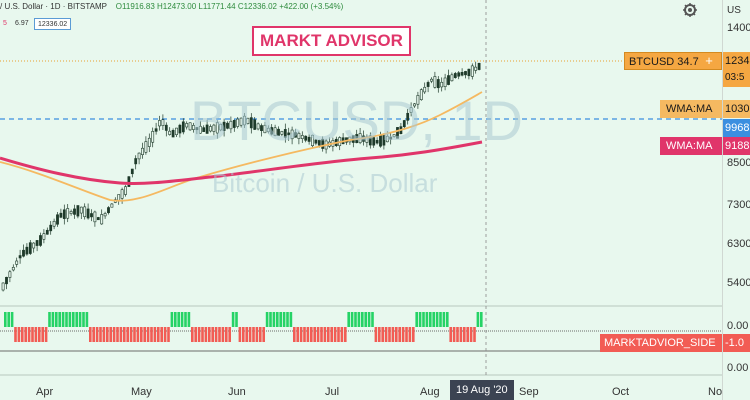 This screenshot has height=400, width=750. Describe the element at coordinates (22, 6) in the screenshot. I see `symbol-name: / U.S. Dollar` at that location.